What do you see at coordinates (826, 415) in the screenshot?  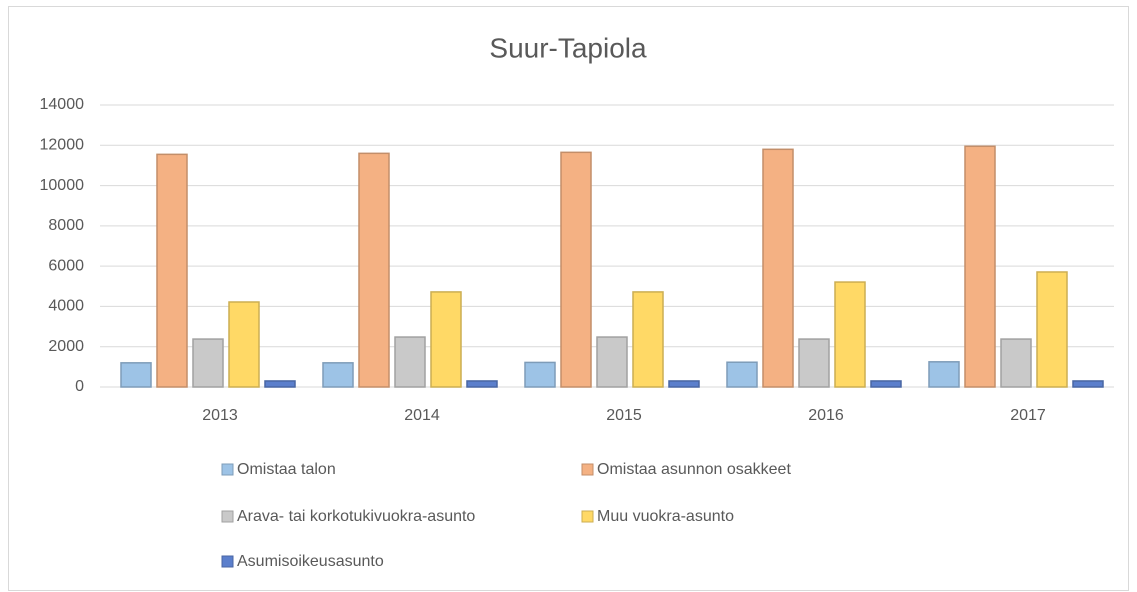 I see `x-tick-label: 2016` at bounding box center [826, 415].